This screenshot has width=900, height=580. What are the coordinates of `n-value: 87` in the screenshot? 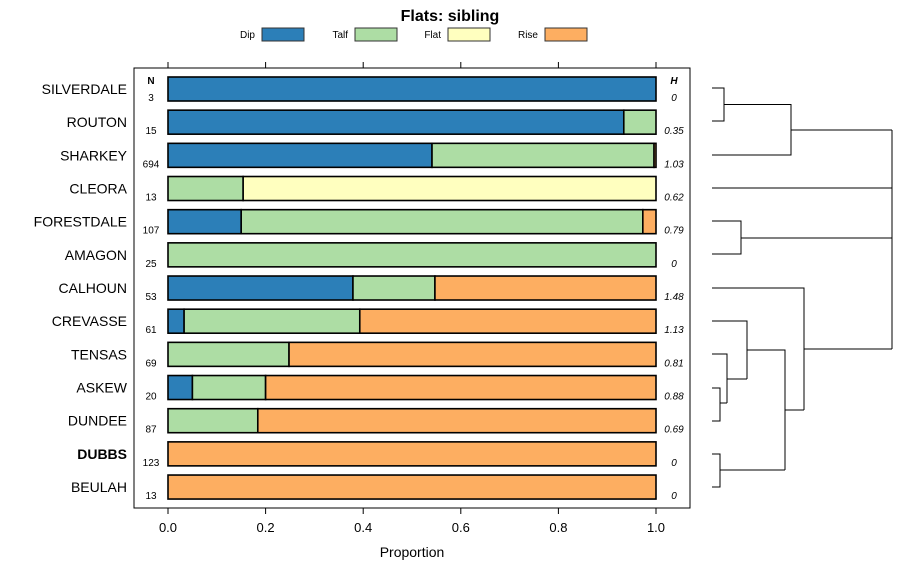 It's located at (151, 430).